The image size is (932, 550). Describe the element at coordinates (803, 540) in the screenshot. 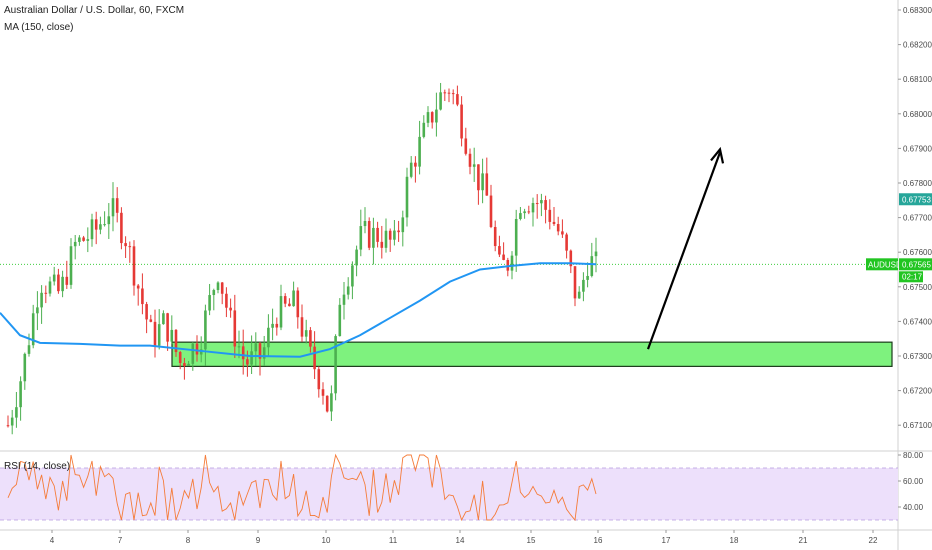

I see `time-axis-label: 21` at that location.